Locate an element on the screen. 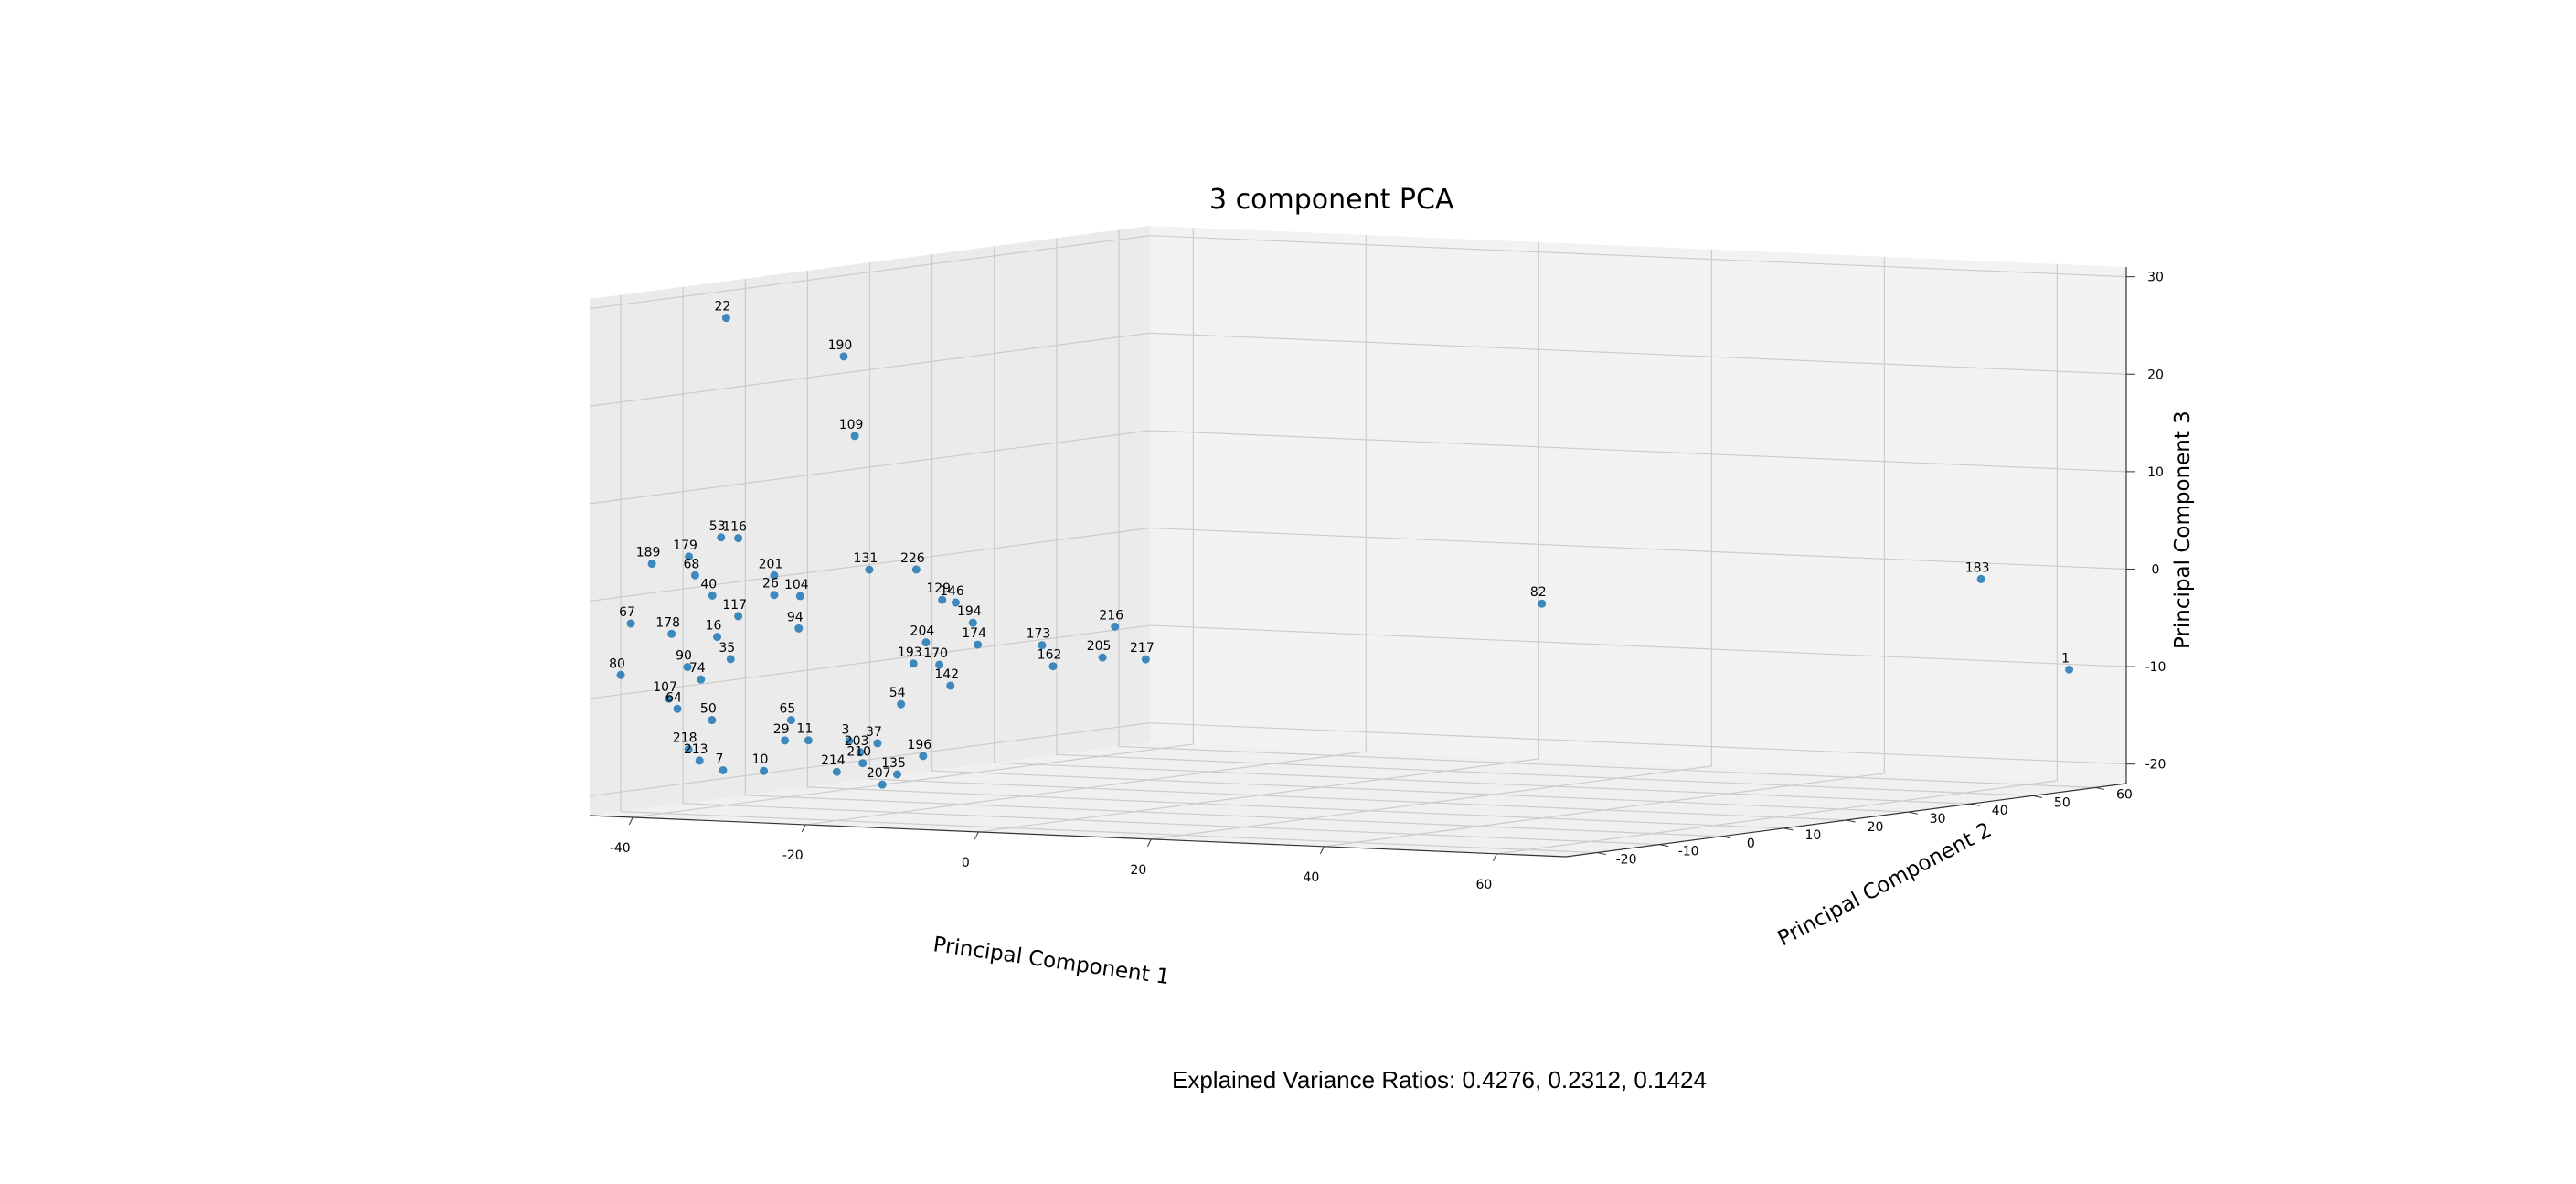 The image size is (2576, 1184). data-point-label: 194 is located at coordinates (970, 611).